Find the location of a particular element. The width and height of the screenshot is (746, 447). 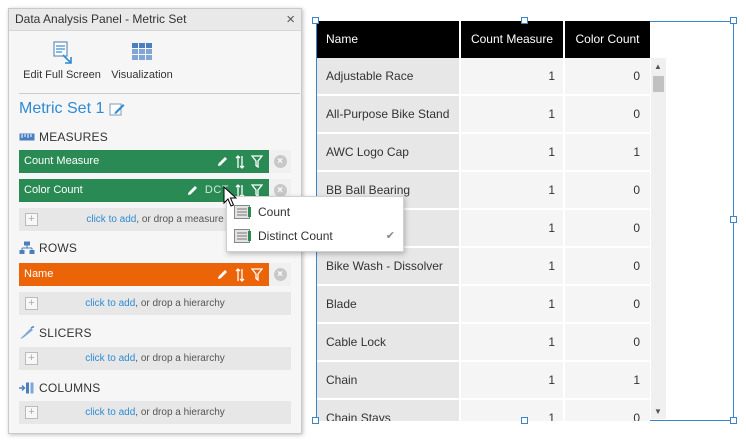

rows-section-label: ROWS is located at coordinates (48, 248).